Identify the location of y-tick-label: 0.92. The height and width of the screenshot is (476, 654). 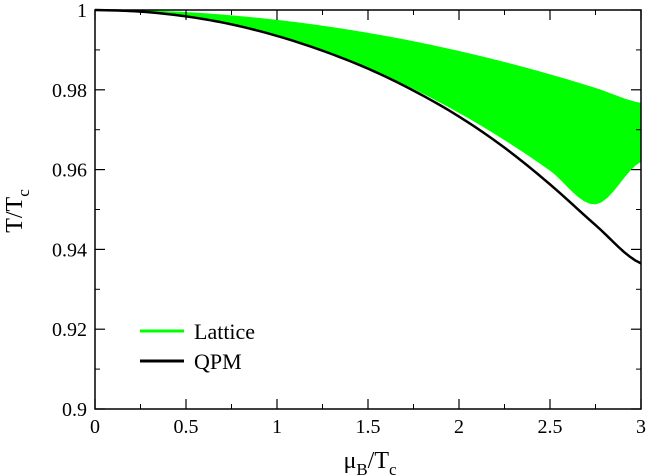
(69, 330).